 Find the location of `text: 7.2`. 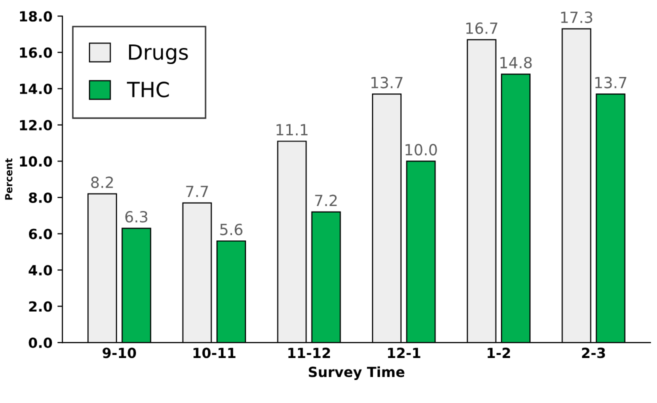

text: 7.2 is located at coordinates (326, 200).